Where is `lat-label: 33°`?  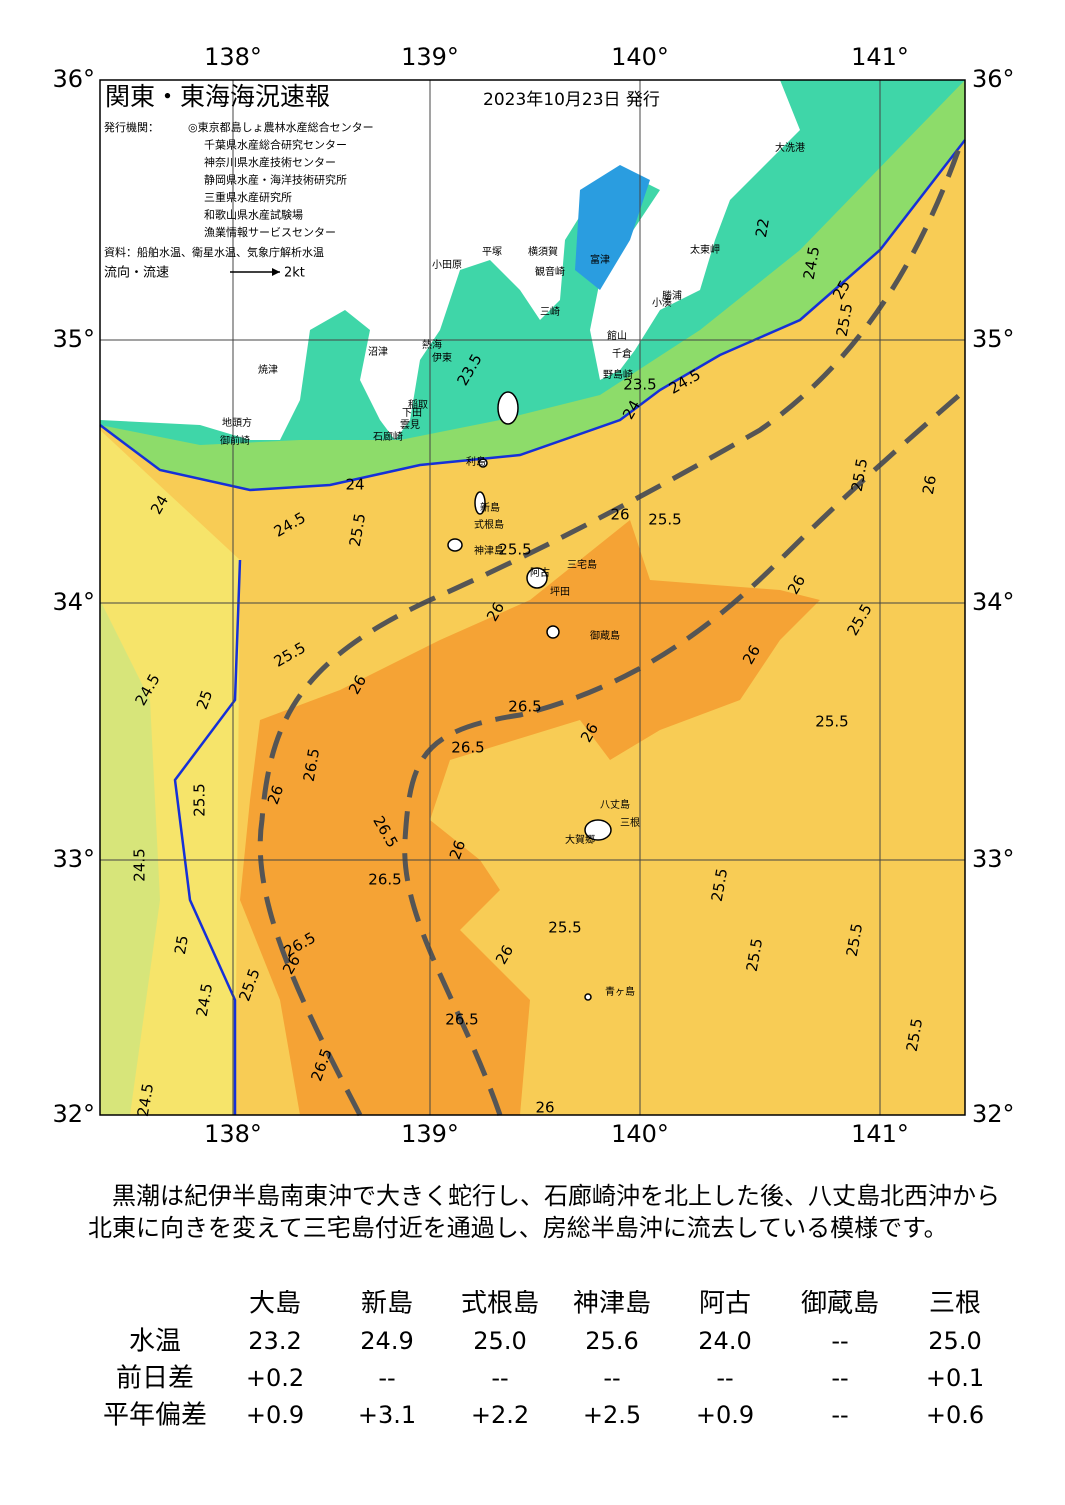
lat-label: 33° is located at coordinates (73, 859).